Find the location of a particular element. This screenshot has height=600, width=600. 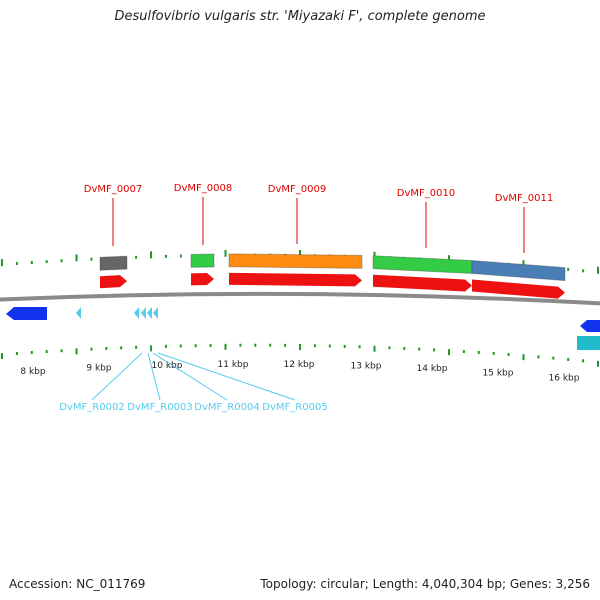

accession-text: Accession: NC_011769 is located at coordinates (77, 584).